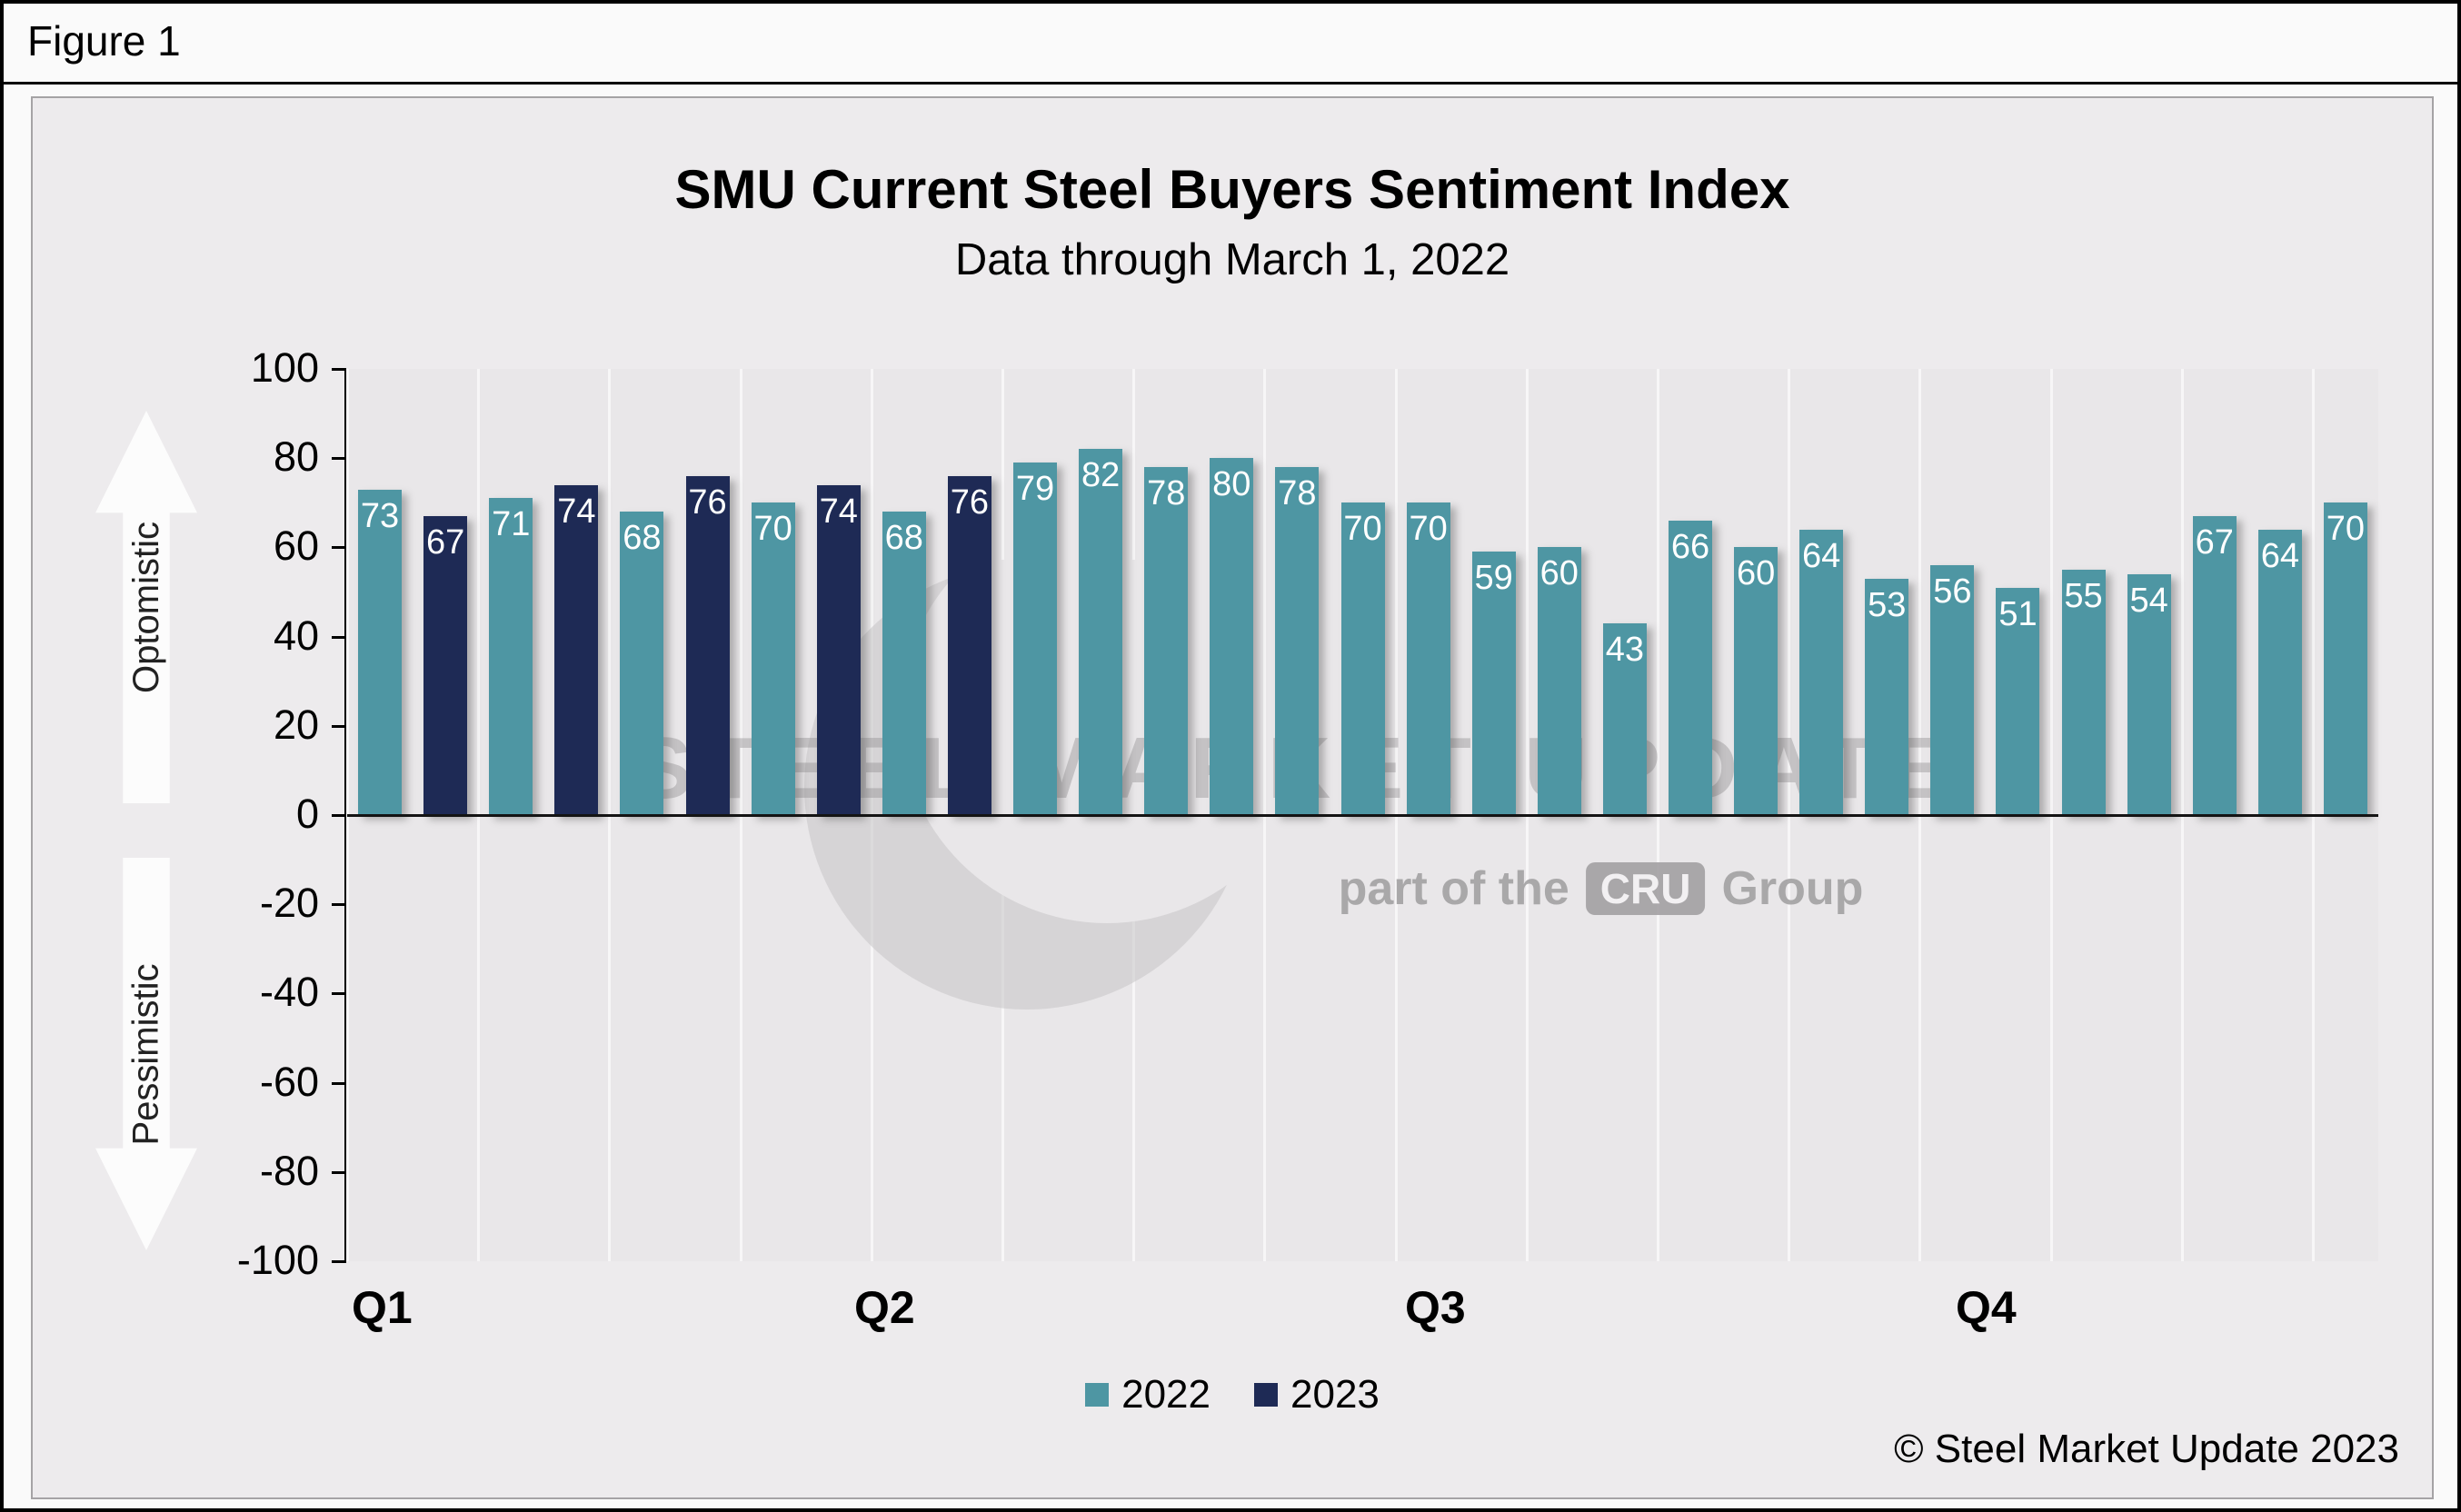  Describe the element at coordinates (1297, 641) in the screenshot. I see `bar-2022-14: 78` at that location.